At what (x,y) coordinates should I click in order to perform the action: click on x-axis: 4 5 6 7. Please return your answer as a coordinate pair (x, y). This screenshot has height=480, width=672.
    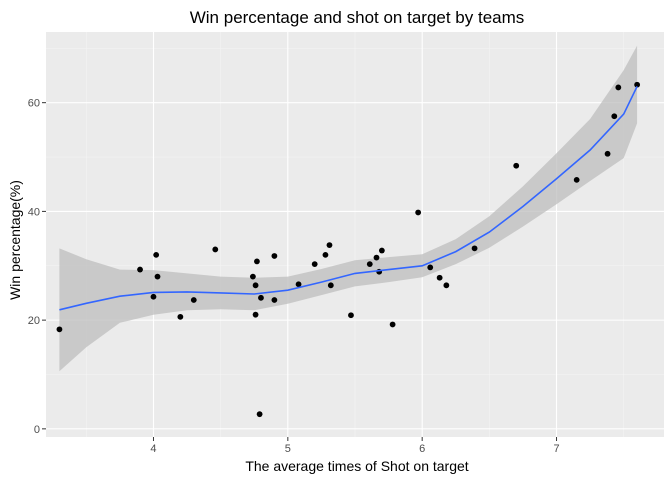
    Looking at the image, I should click on (355, 446).